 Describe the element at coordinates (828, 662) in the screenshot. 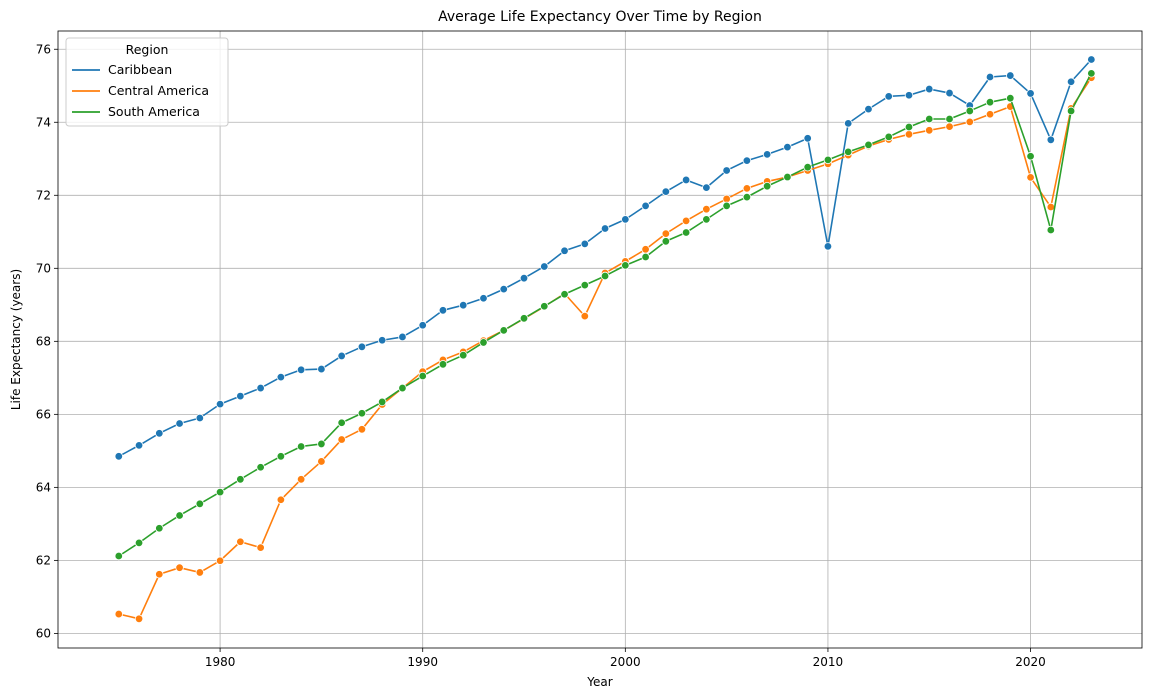

I see `x-tick-label: 2010` at that location.